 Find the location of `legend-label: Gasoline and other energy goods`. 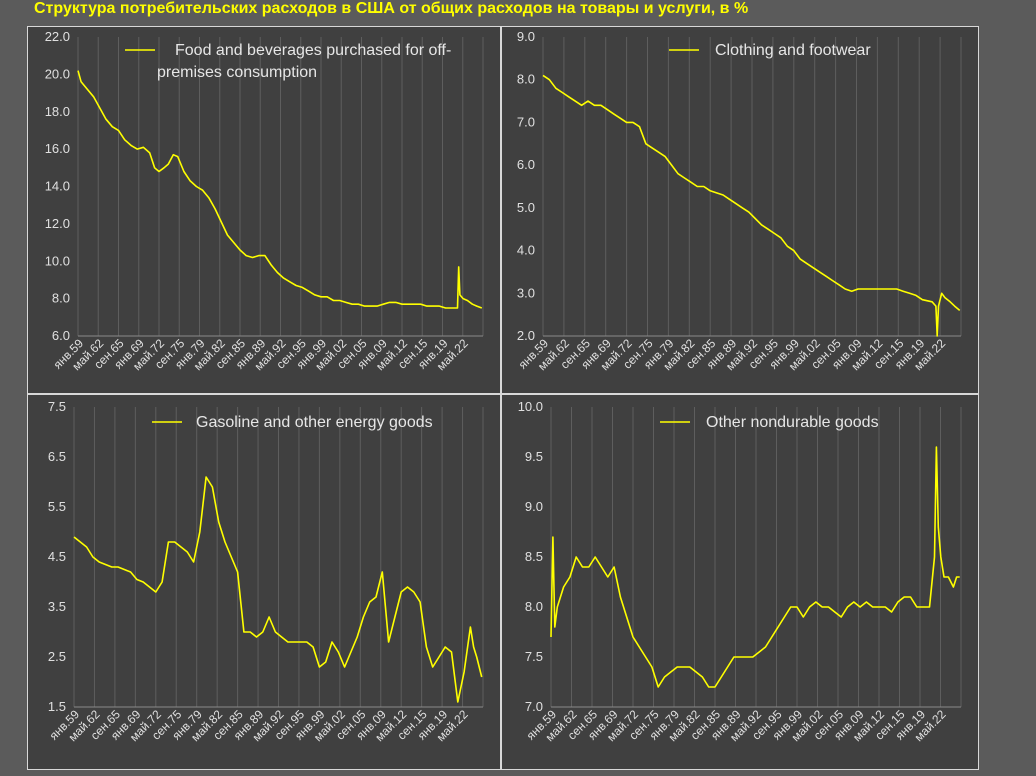

legend-label: Gasoline and other energy goods is located at coordinates (314, 422).